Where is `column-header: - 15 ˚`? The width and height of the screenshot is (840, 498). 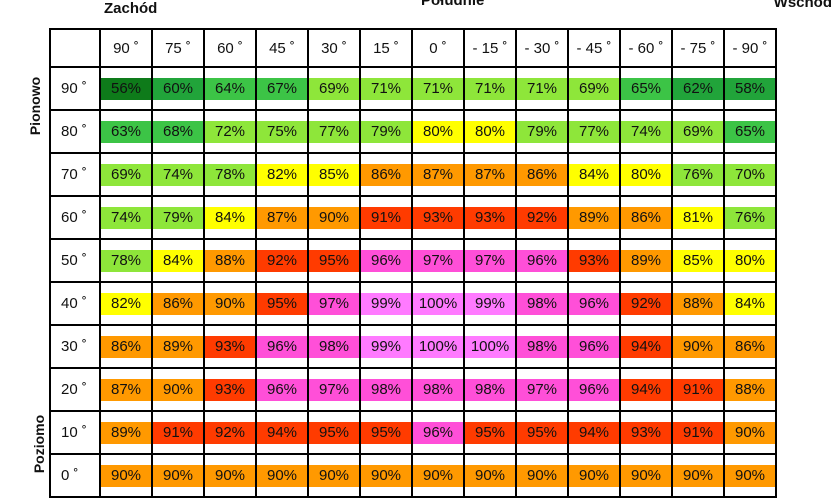
column-header: - 15 ˚ is located at coordinates (490, 48).